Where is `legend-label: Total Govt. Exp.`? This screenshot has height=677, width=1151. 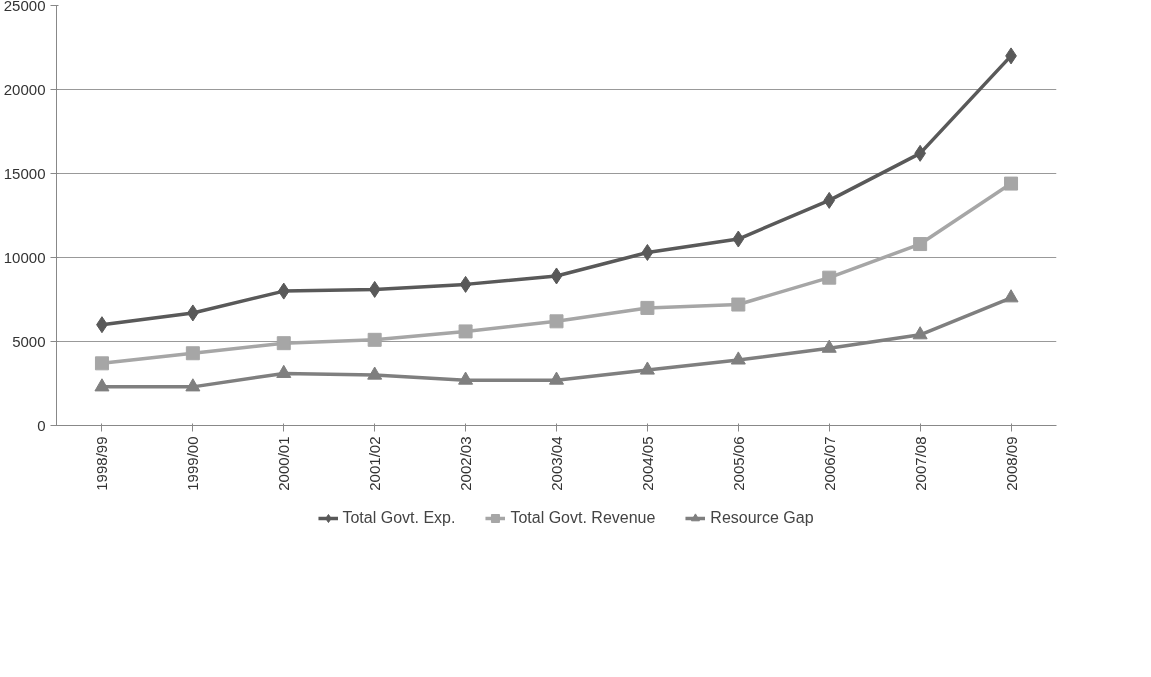 legend-label: Total Govt. Exp. is located at coordinates (399, 518).